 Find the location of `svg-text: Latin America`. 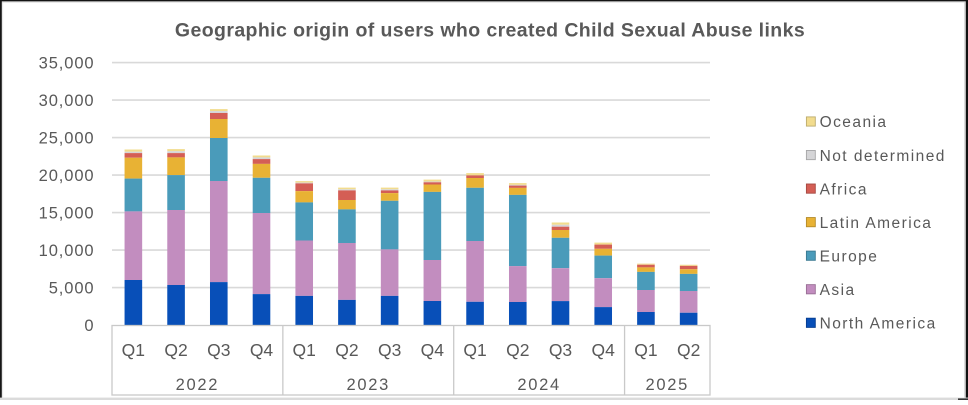

svg-text: Latin America is located at coordinates (876, 223).